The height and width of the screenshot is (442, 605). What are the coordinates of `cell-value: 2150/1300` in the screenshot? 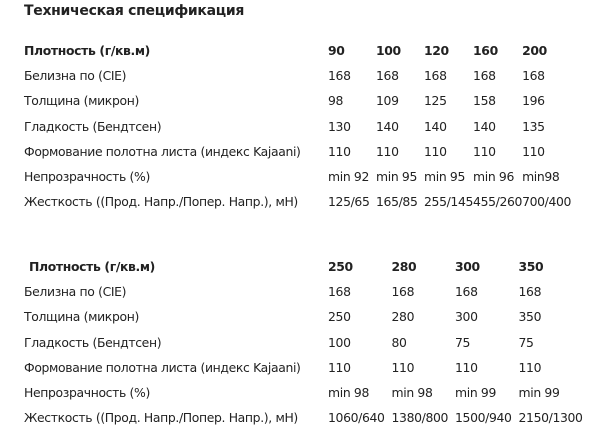 It's located at (550, 418).